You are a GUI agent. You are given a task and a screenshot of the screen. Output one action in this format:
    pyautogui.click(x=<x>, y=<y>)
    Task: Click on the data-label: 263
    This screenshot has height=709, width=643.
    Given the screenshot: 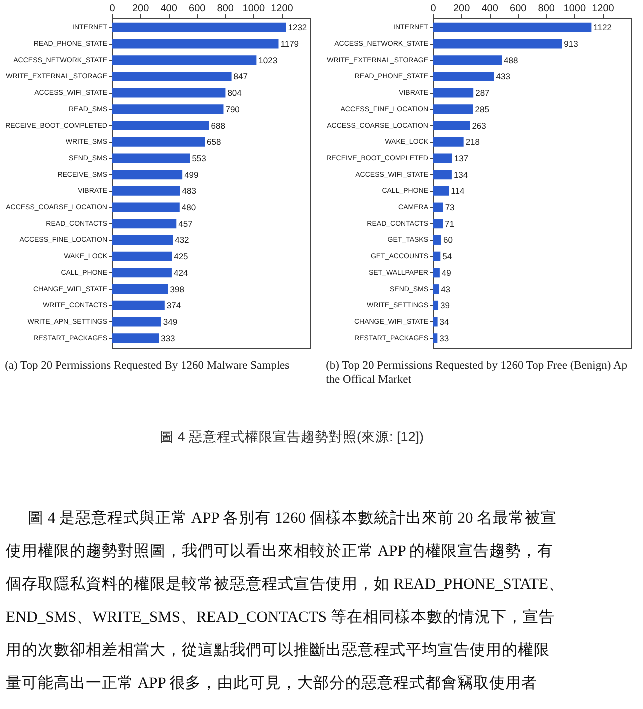 What is the action you would take?
    pyautogui.click(x=479, y=125)
    